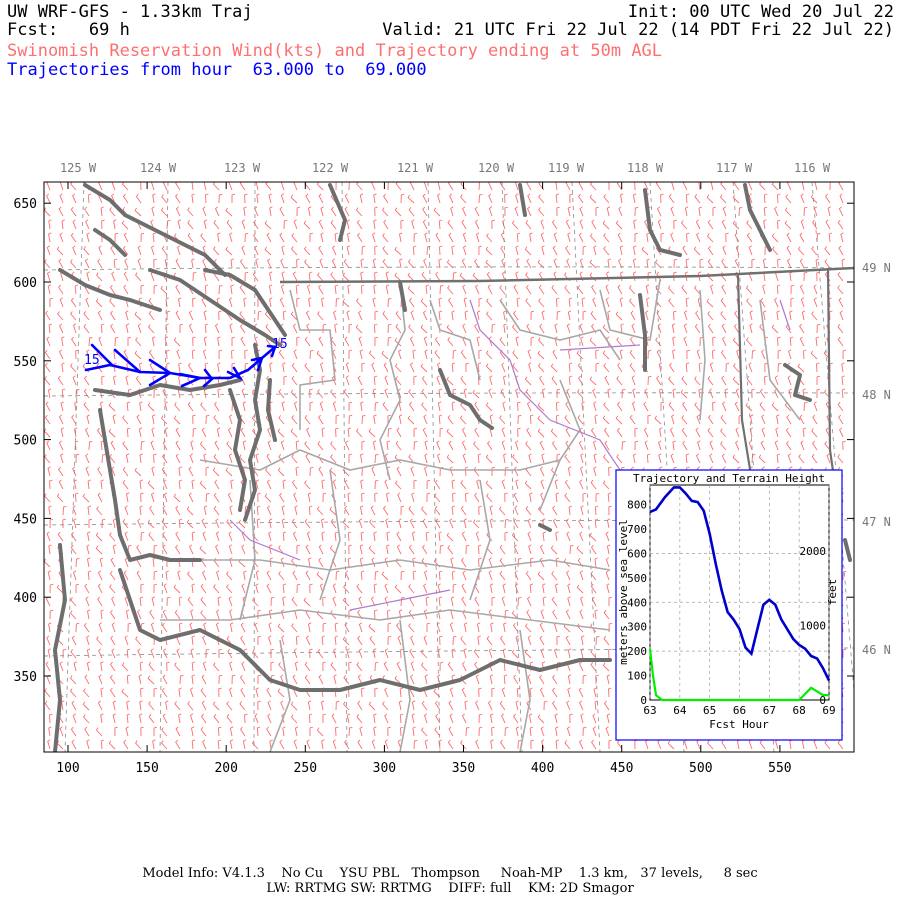 Image resolution: width=900 pixels, height=900 pixels. Describe the element at coordinates (680, 710) in the screenshot. I see `inset-x-tick-label: 64` at that location.